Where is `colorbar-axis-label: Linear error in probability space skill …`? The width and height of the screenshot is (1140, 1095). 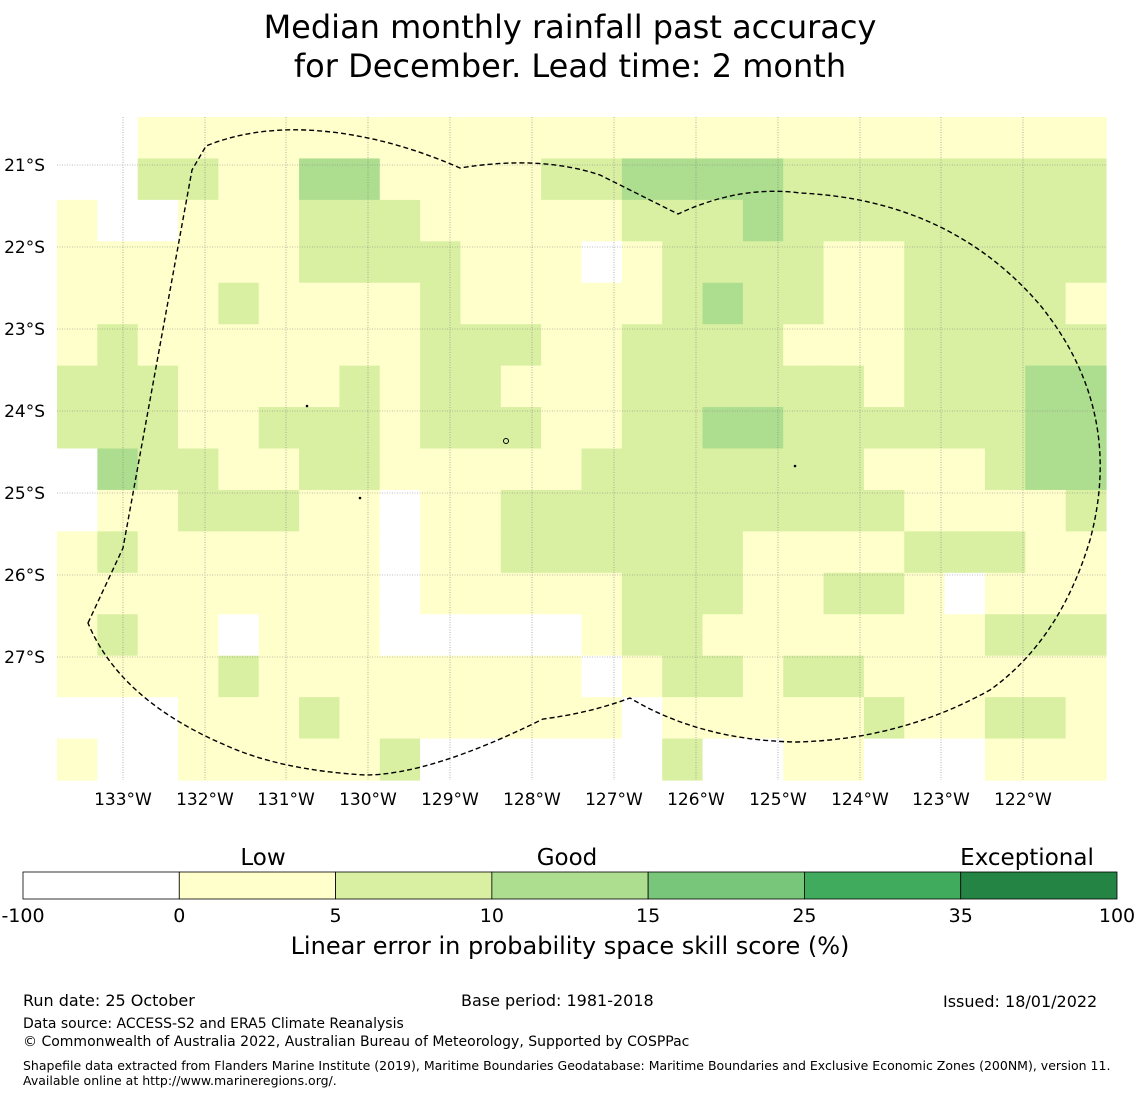 colorbar-axis-label: Linear error in probability space skill … is located at coordinates (570, 946).